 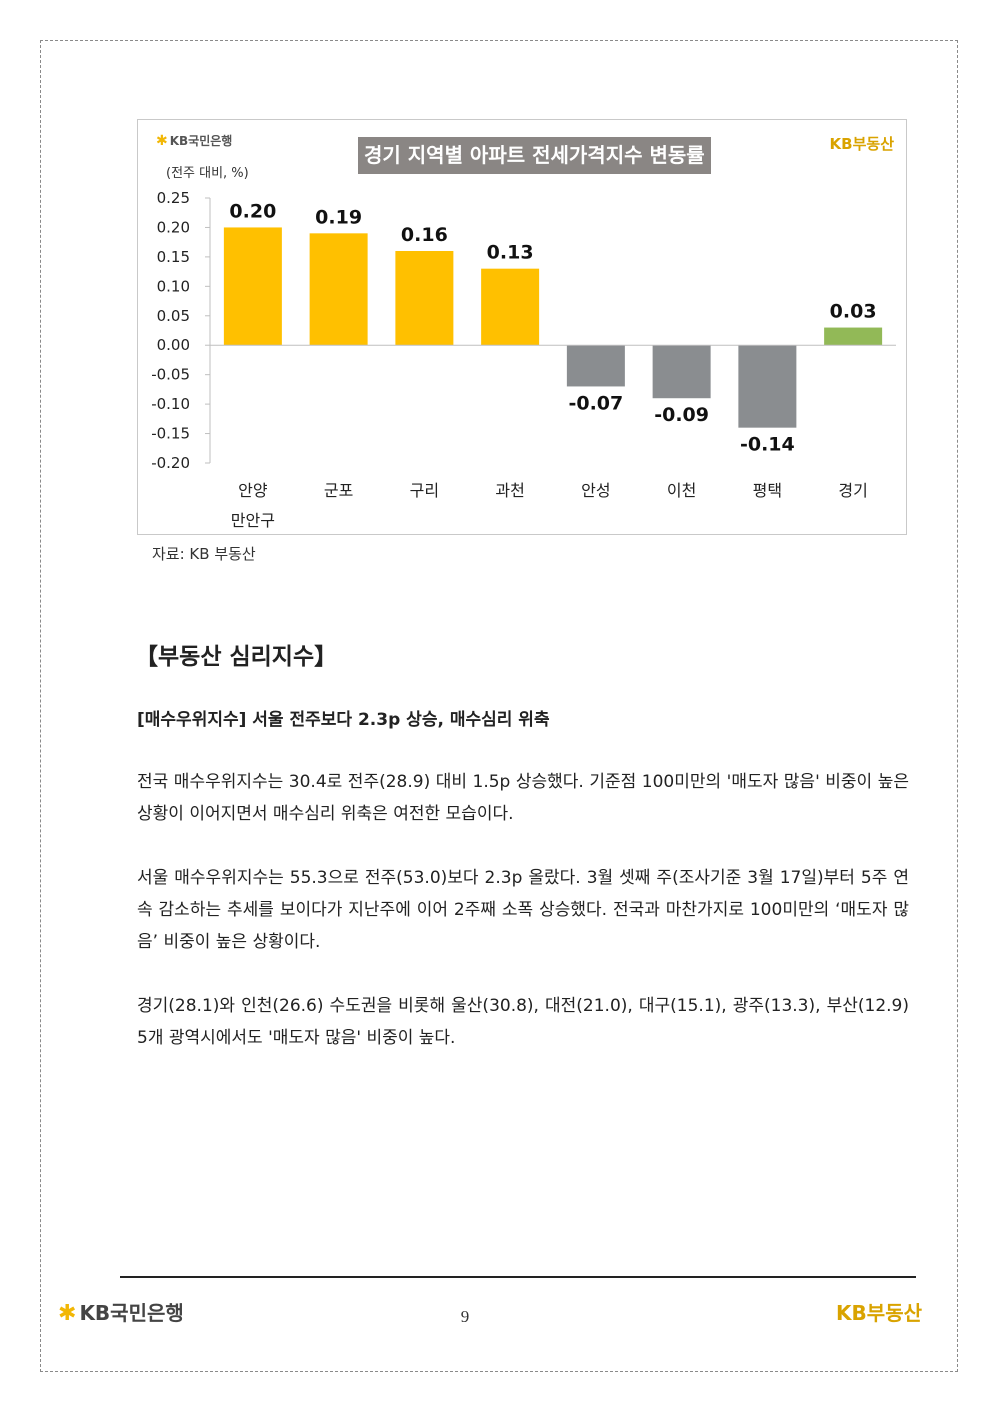 I want to click on bar-value-label: 0.16, so click(x=424, y=235).